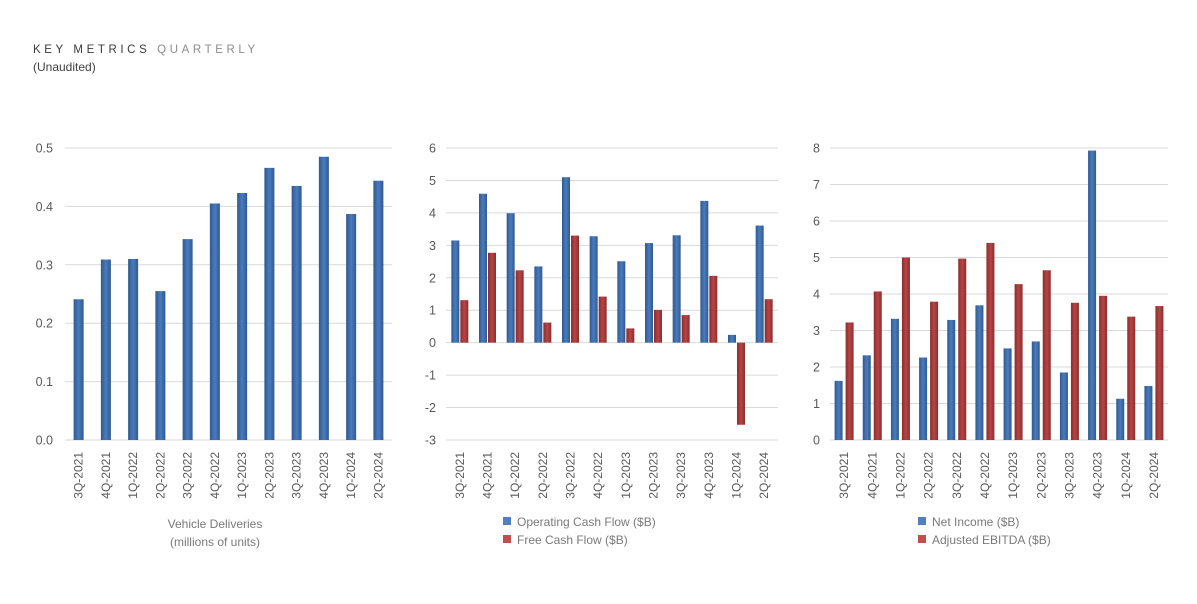 This screenshot has height=604, width=1197. Describe the element at coordinates (877, 365) in the screenshot. I see `bar-adjusted-ebitda-b-4q-2021` at that location.